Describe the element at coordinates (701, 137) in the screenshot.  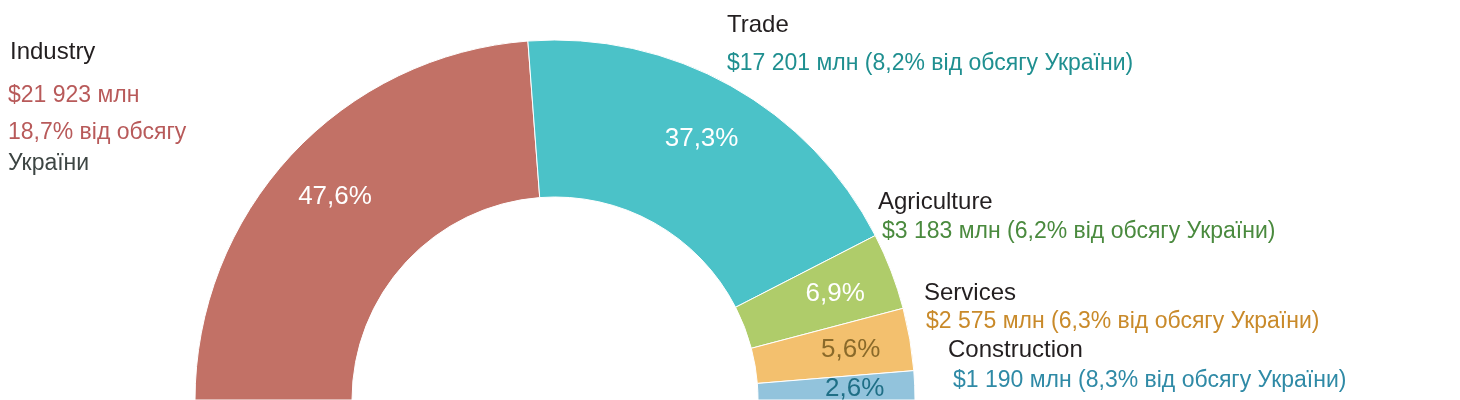
I see `data-label: 37,3%` at that location.